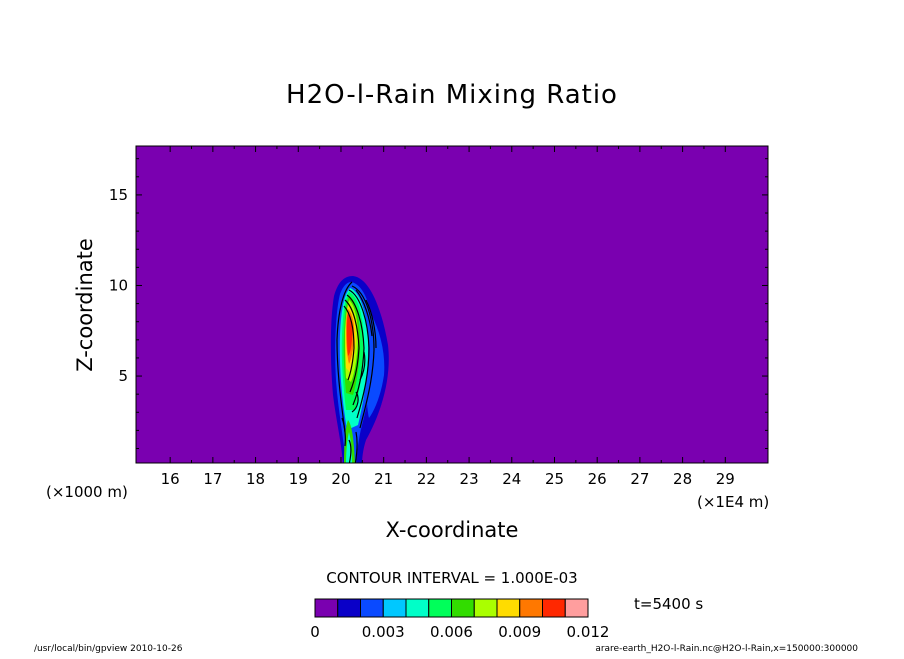 This screenshot has height=659, width=904. Describe the element at coordinates (170, 479) in the screenshot. I see `x-tick-label: 16` at that location.